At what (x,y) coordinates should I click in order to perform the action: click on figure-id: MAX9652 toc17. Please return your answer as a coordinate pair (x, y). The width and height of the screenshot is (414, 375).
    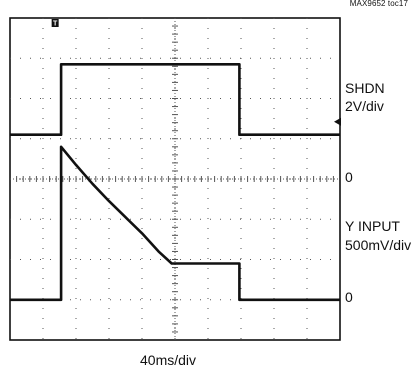
    Looking at the image, I should click on (378, 4).